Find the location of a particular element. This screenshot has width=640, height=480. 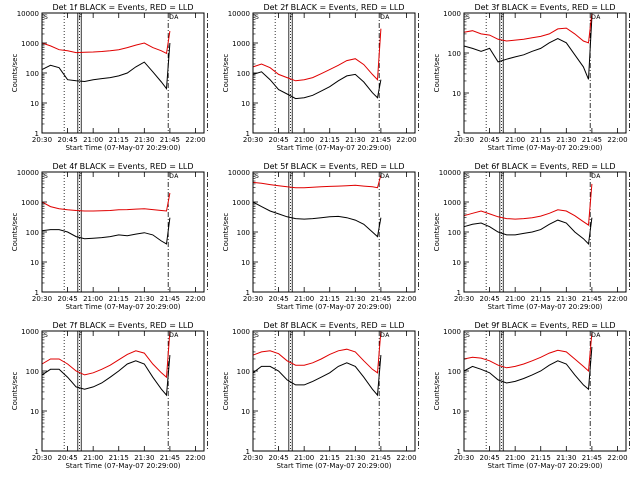

panel-title: Det 7f BLACK = Events, RED = LLD is located at coordinates (122, 325).